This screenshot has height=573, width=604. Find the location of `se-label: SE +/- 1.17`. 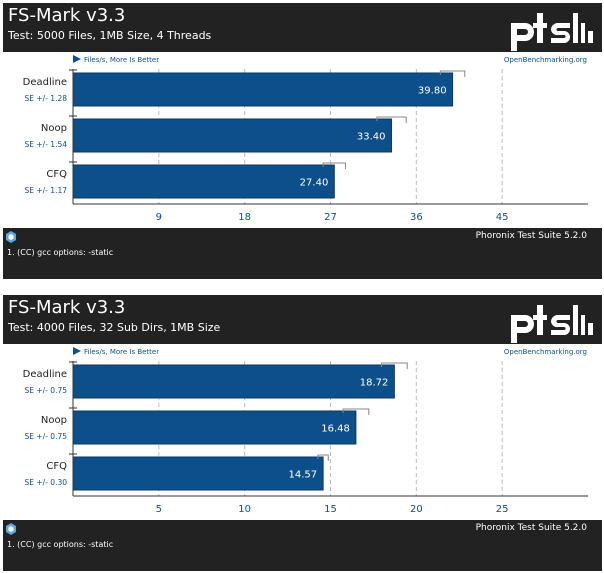

se-label: SE +/- 1.17 is located at coordinates (46, 190).